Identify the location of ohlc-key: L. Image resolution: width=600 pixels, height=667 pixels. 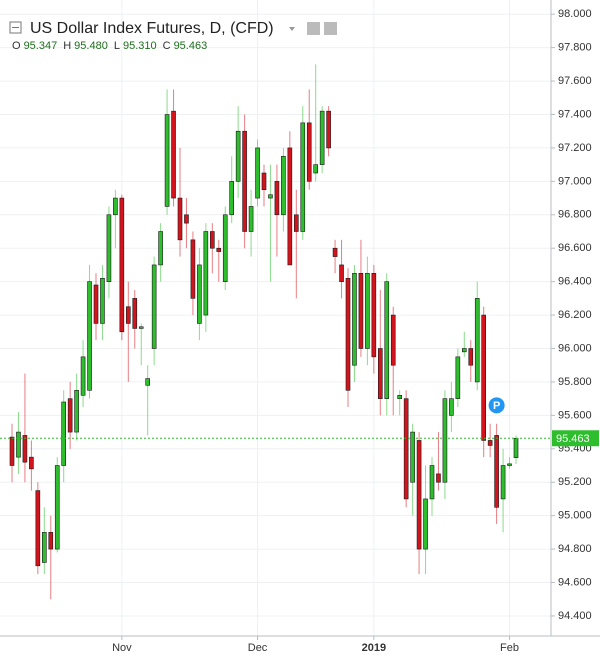
(117, 46).